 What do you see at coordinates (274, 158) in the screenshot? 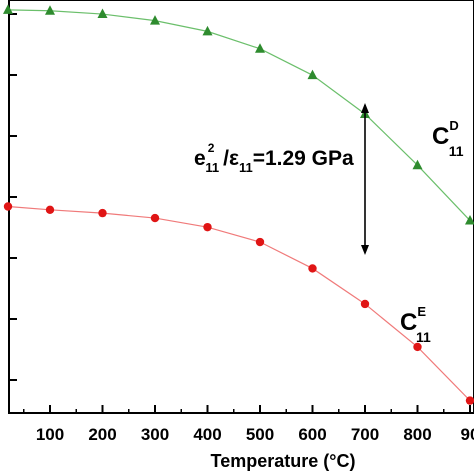
I see `annotation-coupling: e 2 11/ε11=1.29 GPa` at bounding box center [274, 158].